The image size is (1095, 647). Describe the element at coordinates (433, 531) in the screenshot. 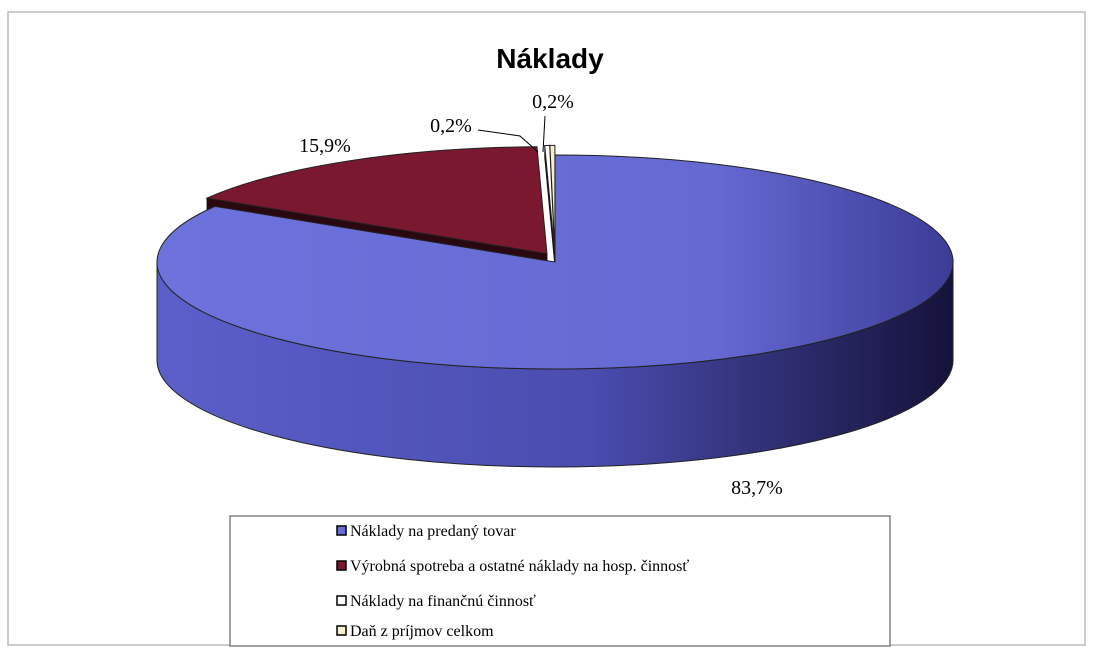

I see `legend-label: Náklady na predaný tovar` at that location.